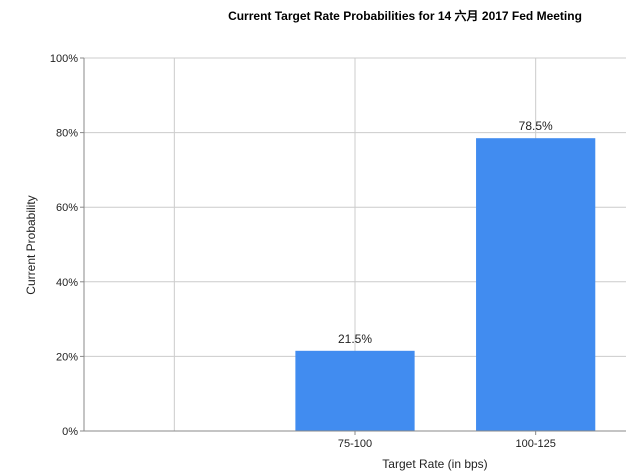 Image resolution: width=627 pixels, height=476 pixels. Describe the element at coordinates (67, 134) in the screenshot. I see `y-tick-label: 80%` at that location.